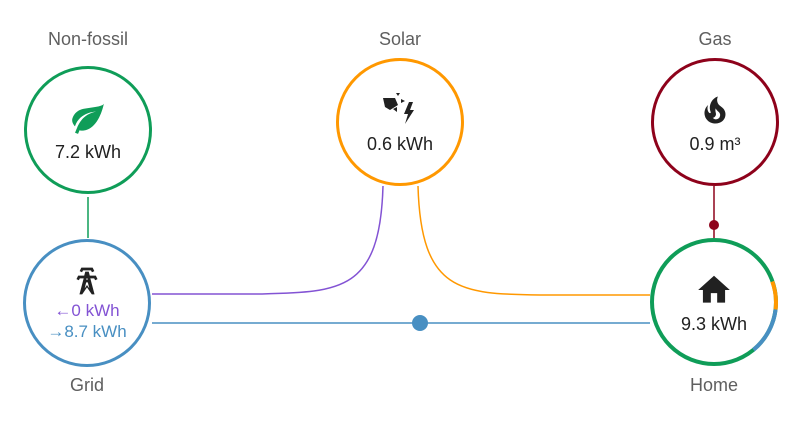  Describe the element at coordinates (56, 331) in the screenshot. I see `arrow-right-icon: →` at that location.